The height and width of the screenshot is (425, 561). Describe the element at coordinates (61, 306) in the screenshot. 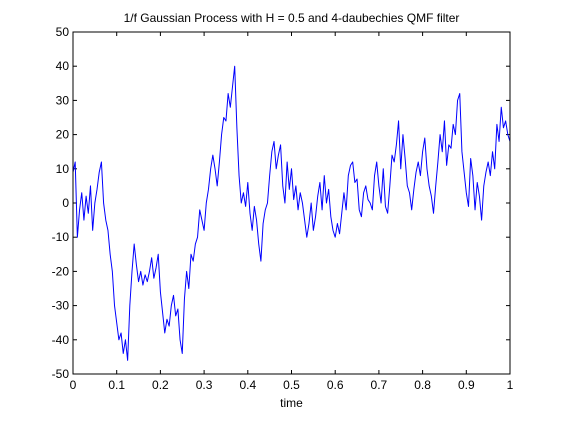

I see `y-tick-label: -30` at that location.